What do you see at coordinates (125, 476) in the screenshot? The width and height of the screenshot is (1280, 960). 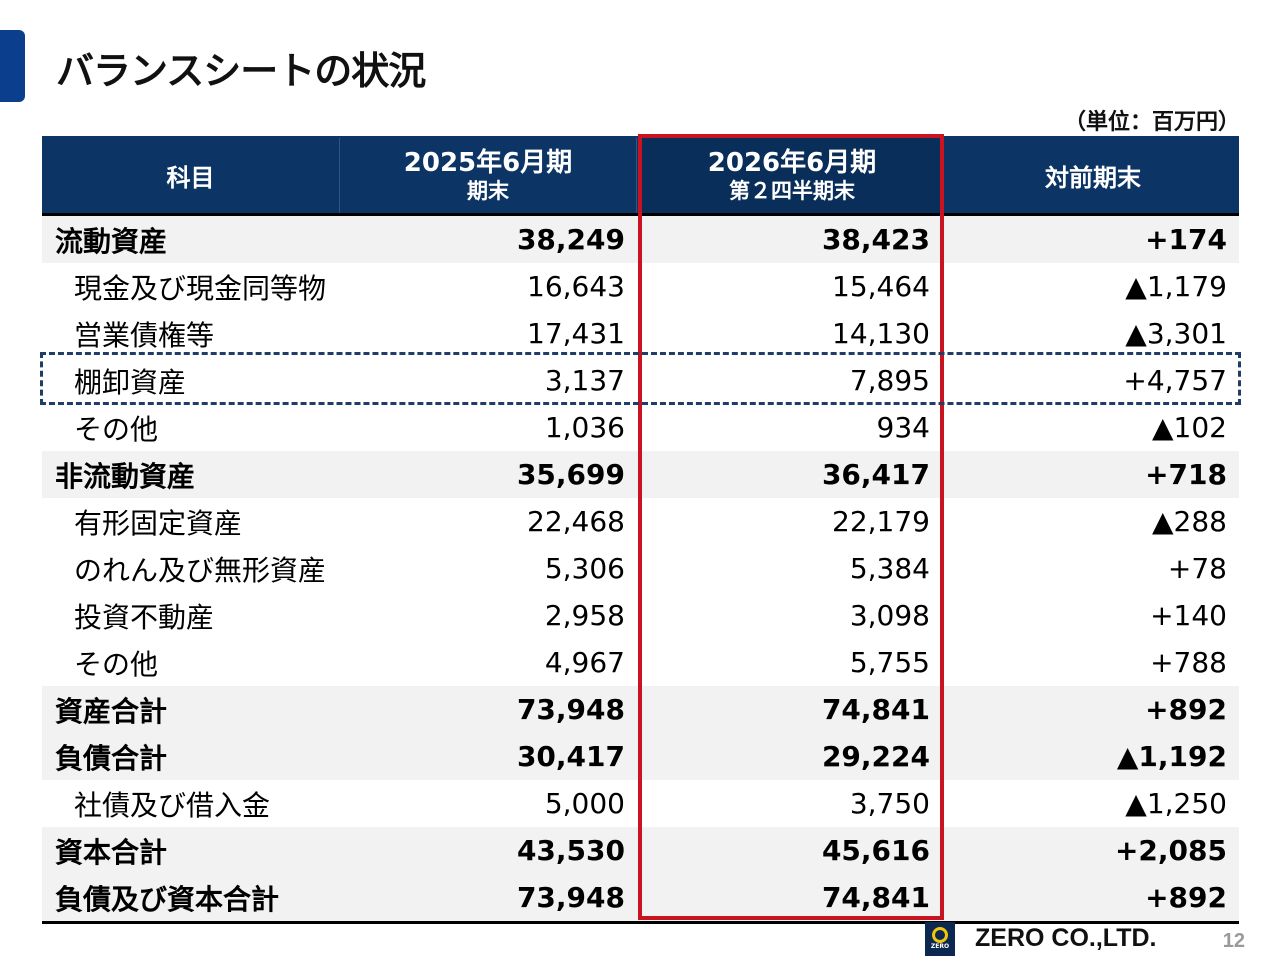 I see `row-label: 非流動資産` at bounding box center [125, 476].